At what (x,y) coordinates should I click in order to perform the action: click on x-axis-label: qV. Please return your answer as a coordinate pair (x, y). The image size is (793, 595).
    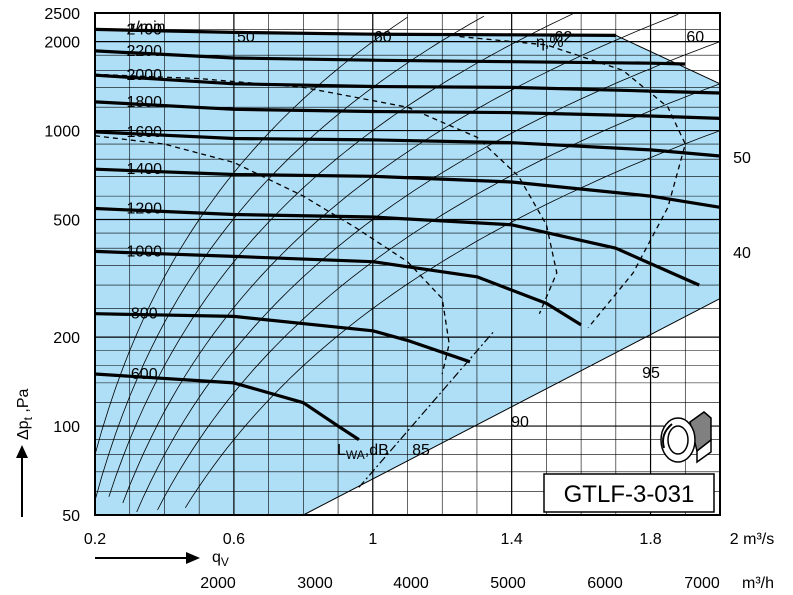
    Looking at the image, I should click on (220, 559).